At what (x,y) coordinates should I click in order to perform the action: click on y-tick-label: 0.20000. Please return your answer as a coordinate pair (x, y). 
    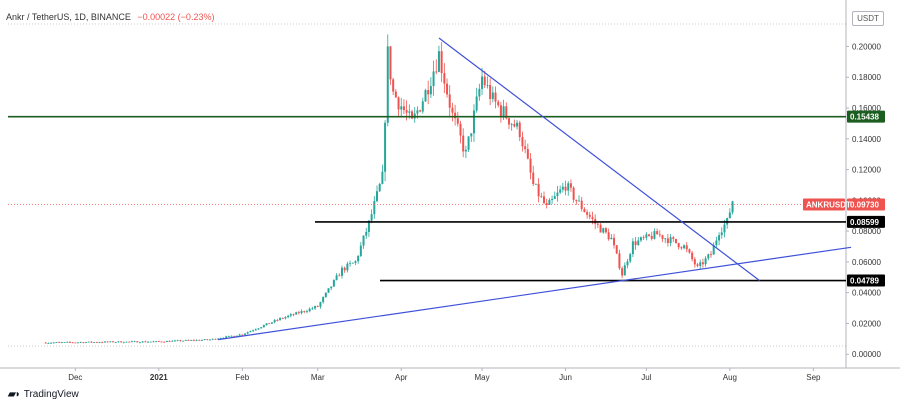
    Looking at the image, I should click on (866, 46).